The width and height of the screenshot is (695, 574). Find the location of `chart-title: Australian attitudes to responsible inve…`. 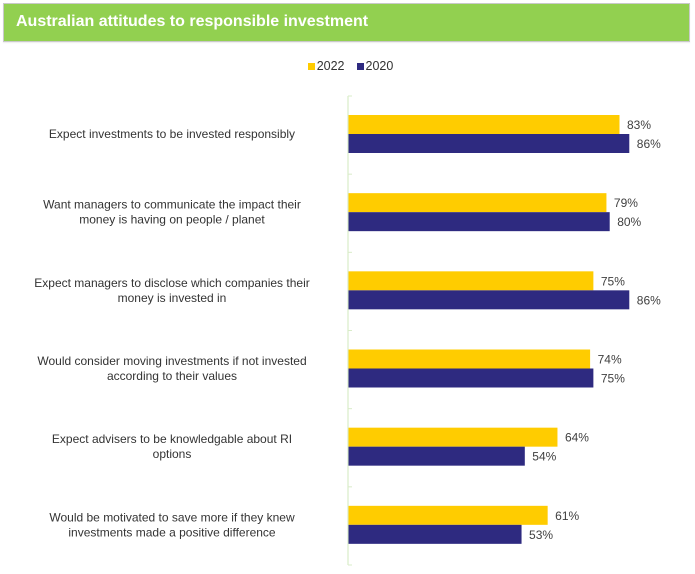

chart-title: Australian attitudes to responsible inve… is located at coordinates (192, 21).